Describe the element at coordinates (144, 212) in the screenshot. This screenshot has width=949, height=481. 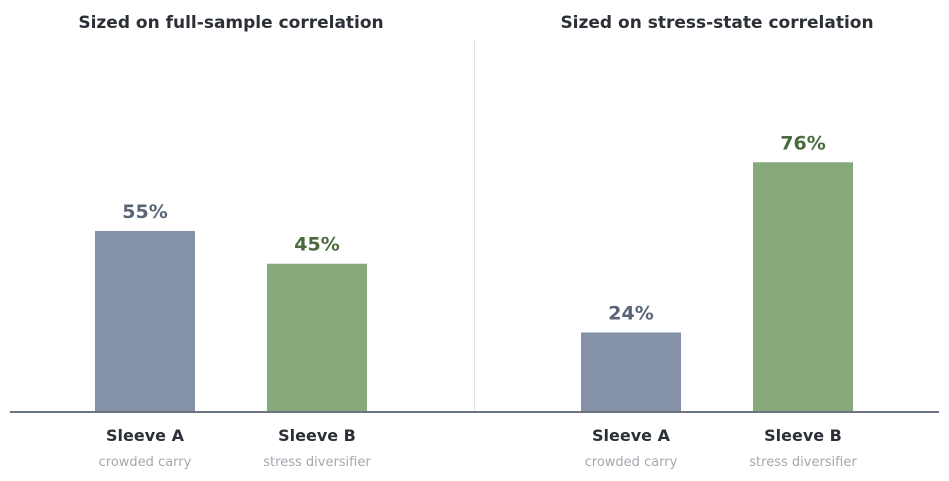
I see `data-label: 55%` at that location.